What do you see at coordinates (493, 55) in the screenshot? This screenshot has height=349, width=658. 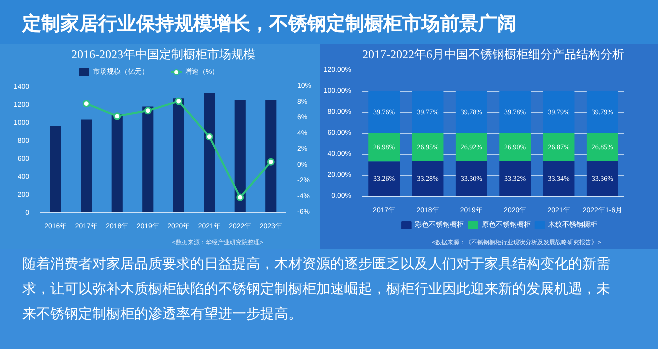 I see `chart-title: 2017-2022年6月中国不锈钢橱柜细分产品结构分析` at bounding box center [493, 55].